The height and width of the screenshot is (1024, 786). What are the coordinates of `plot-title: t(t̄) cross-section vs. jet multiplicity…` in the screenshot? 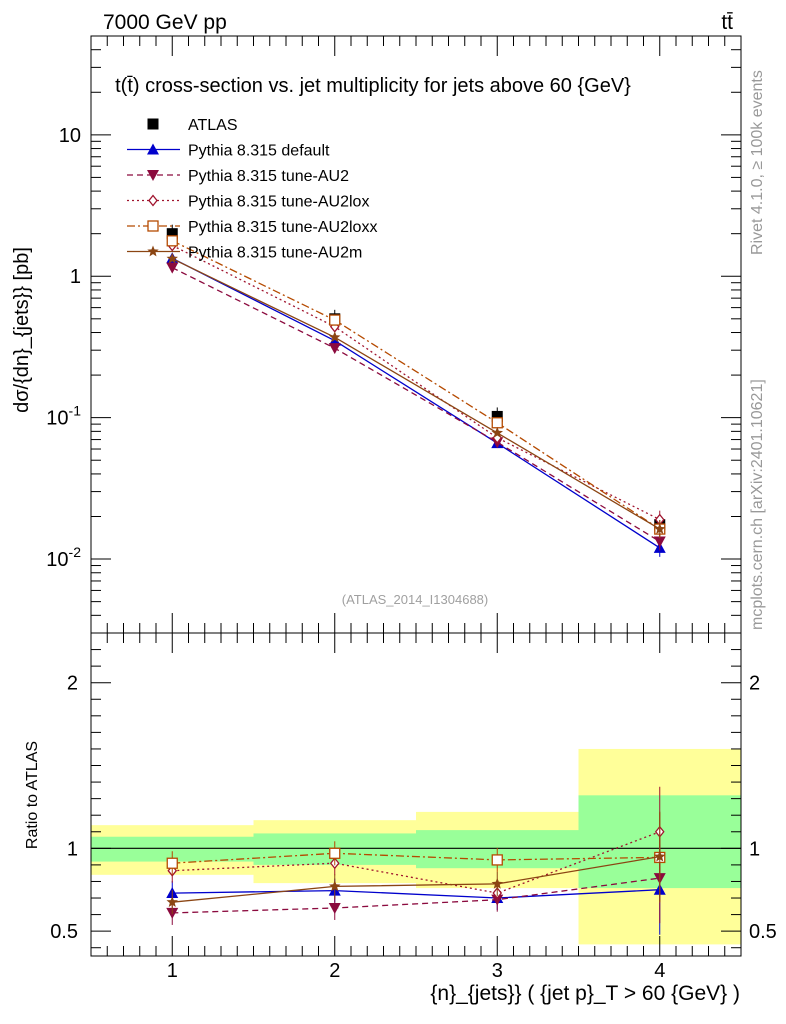 It's located at (373, 86).